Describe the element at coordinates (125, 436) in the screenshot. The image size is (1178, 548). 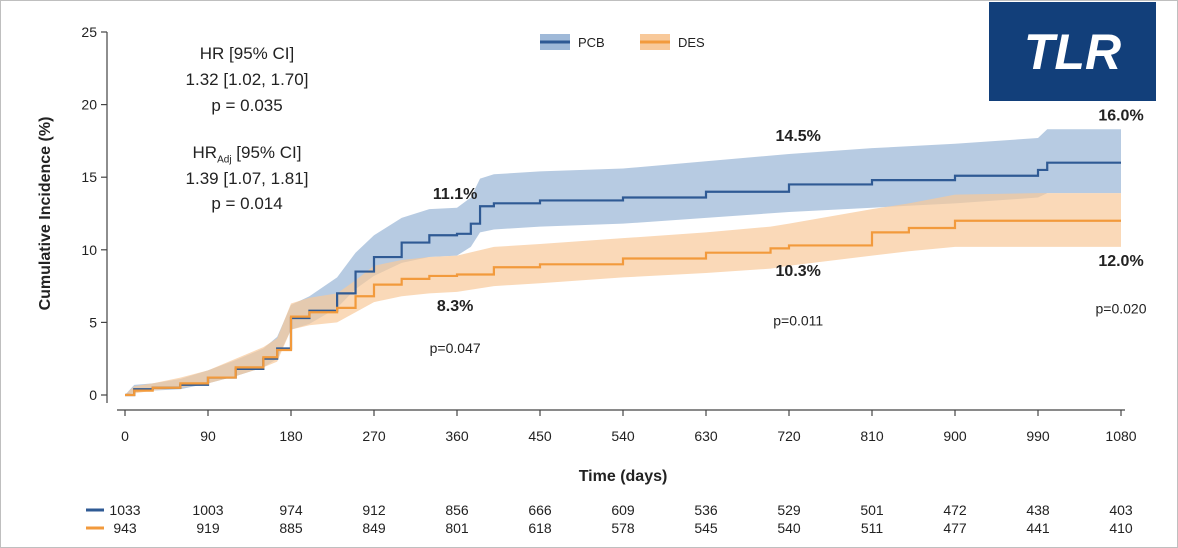
I see `x-tick-label: 0` at that location.